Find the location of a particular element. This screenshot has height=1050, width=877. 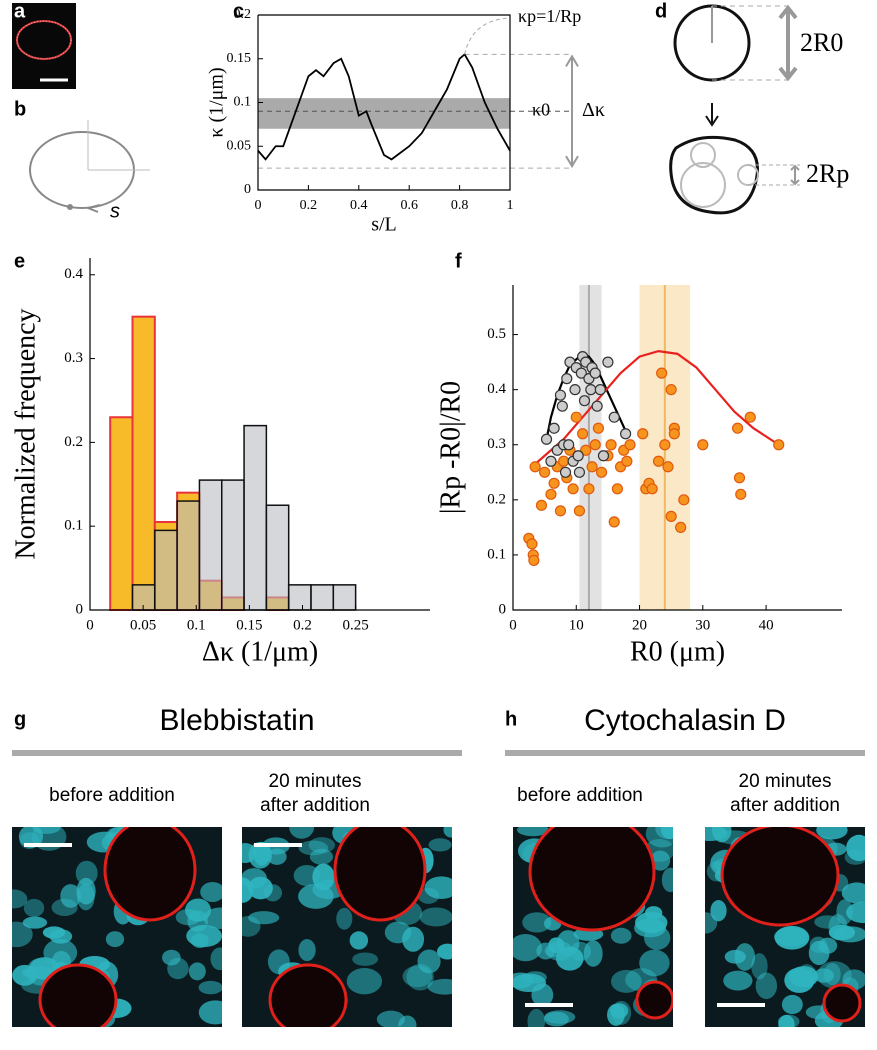

y-axis-label: |Rp -R0|/R0 is located at coordinates (450, 447).